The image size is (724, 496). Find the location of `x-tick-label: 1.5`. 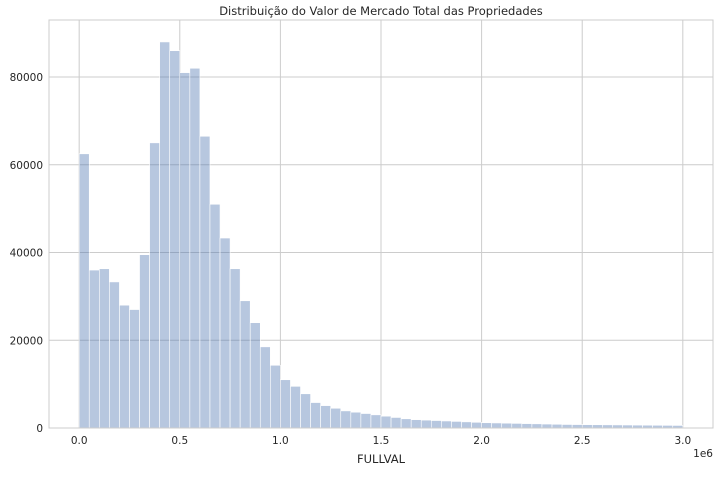

x-tick-label: 1.5 is located at coordinates (381, 441).